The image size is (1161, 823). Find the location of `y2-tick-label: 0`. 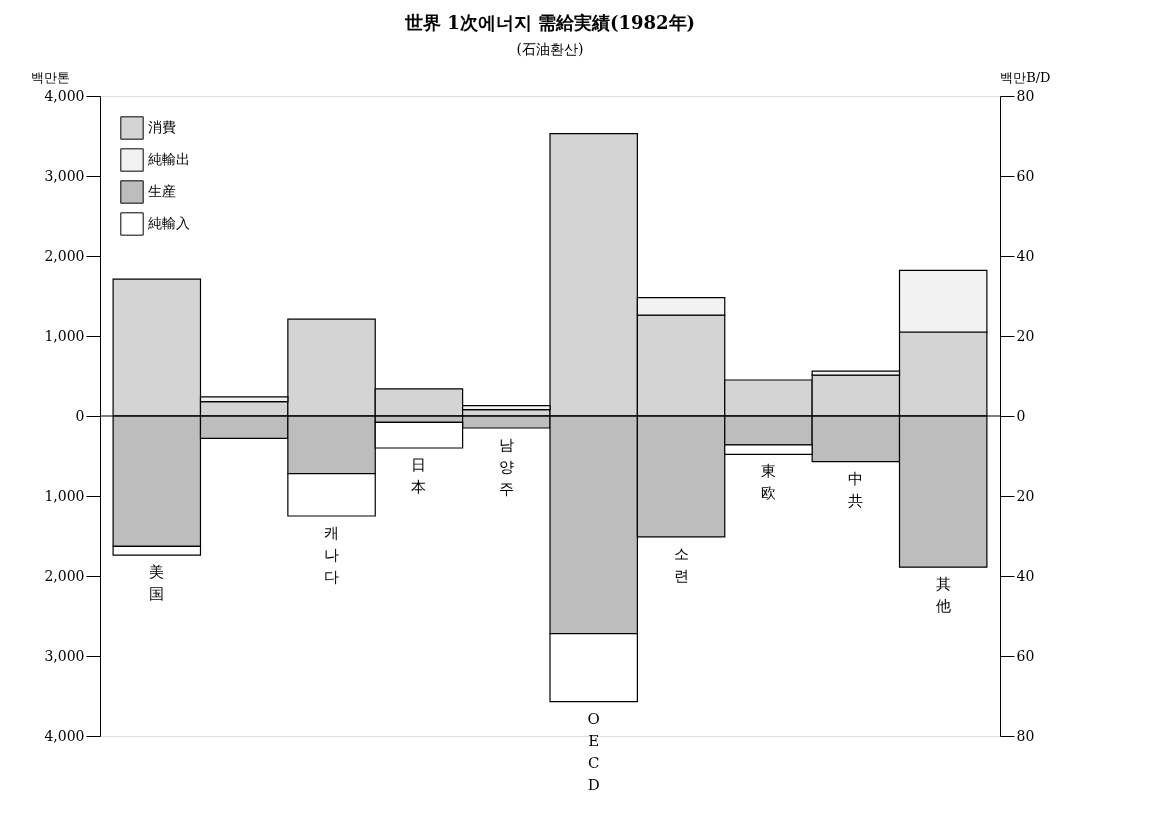

y2-tick-label: 0 is located at coordinates (1021, 415).